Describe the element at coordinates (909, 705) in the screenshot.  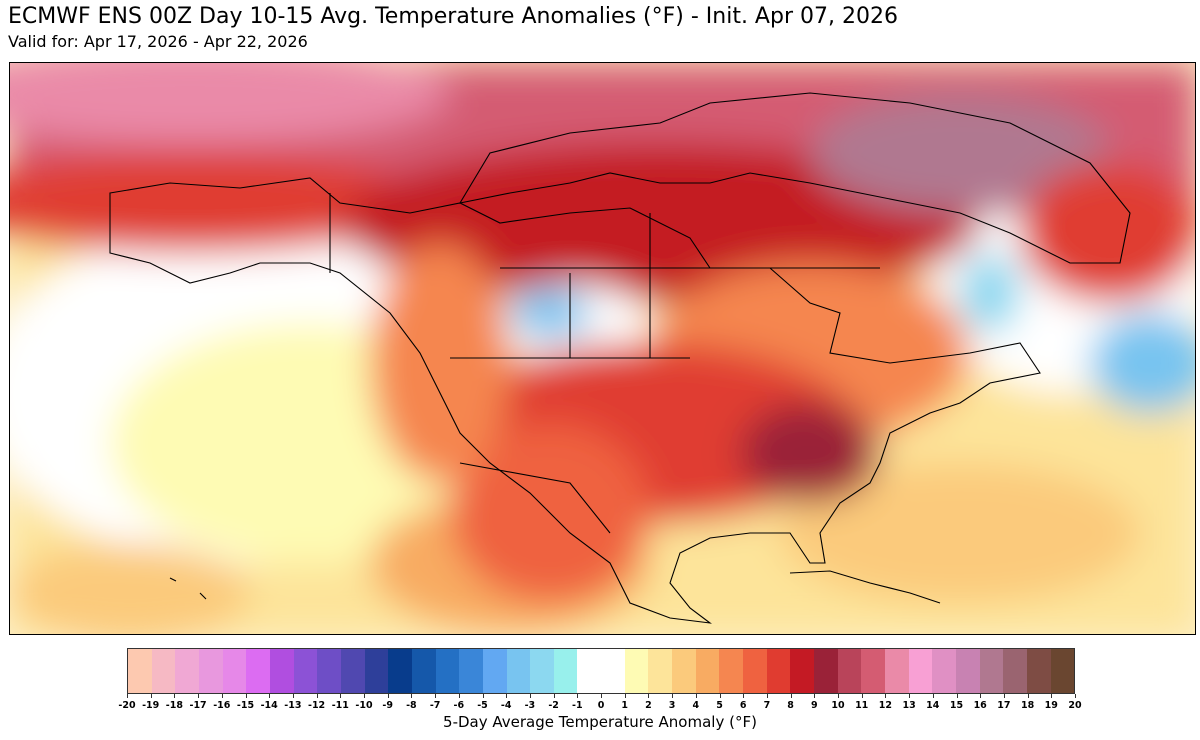
I see `colorbar-tick-label: 13` at that location.